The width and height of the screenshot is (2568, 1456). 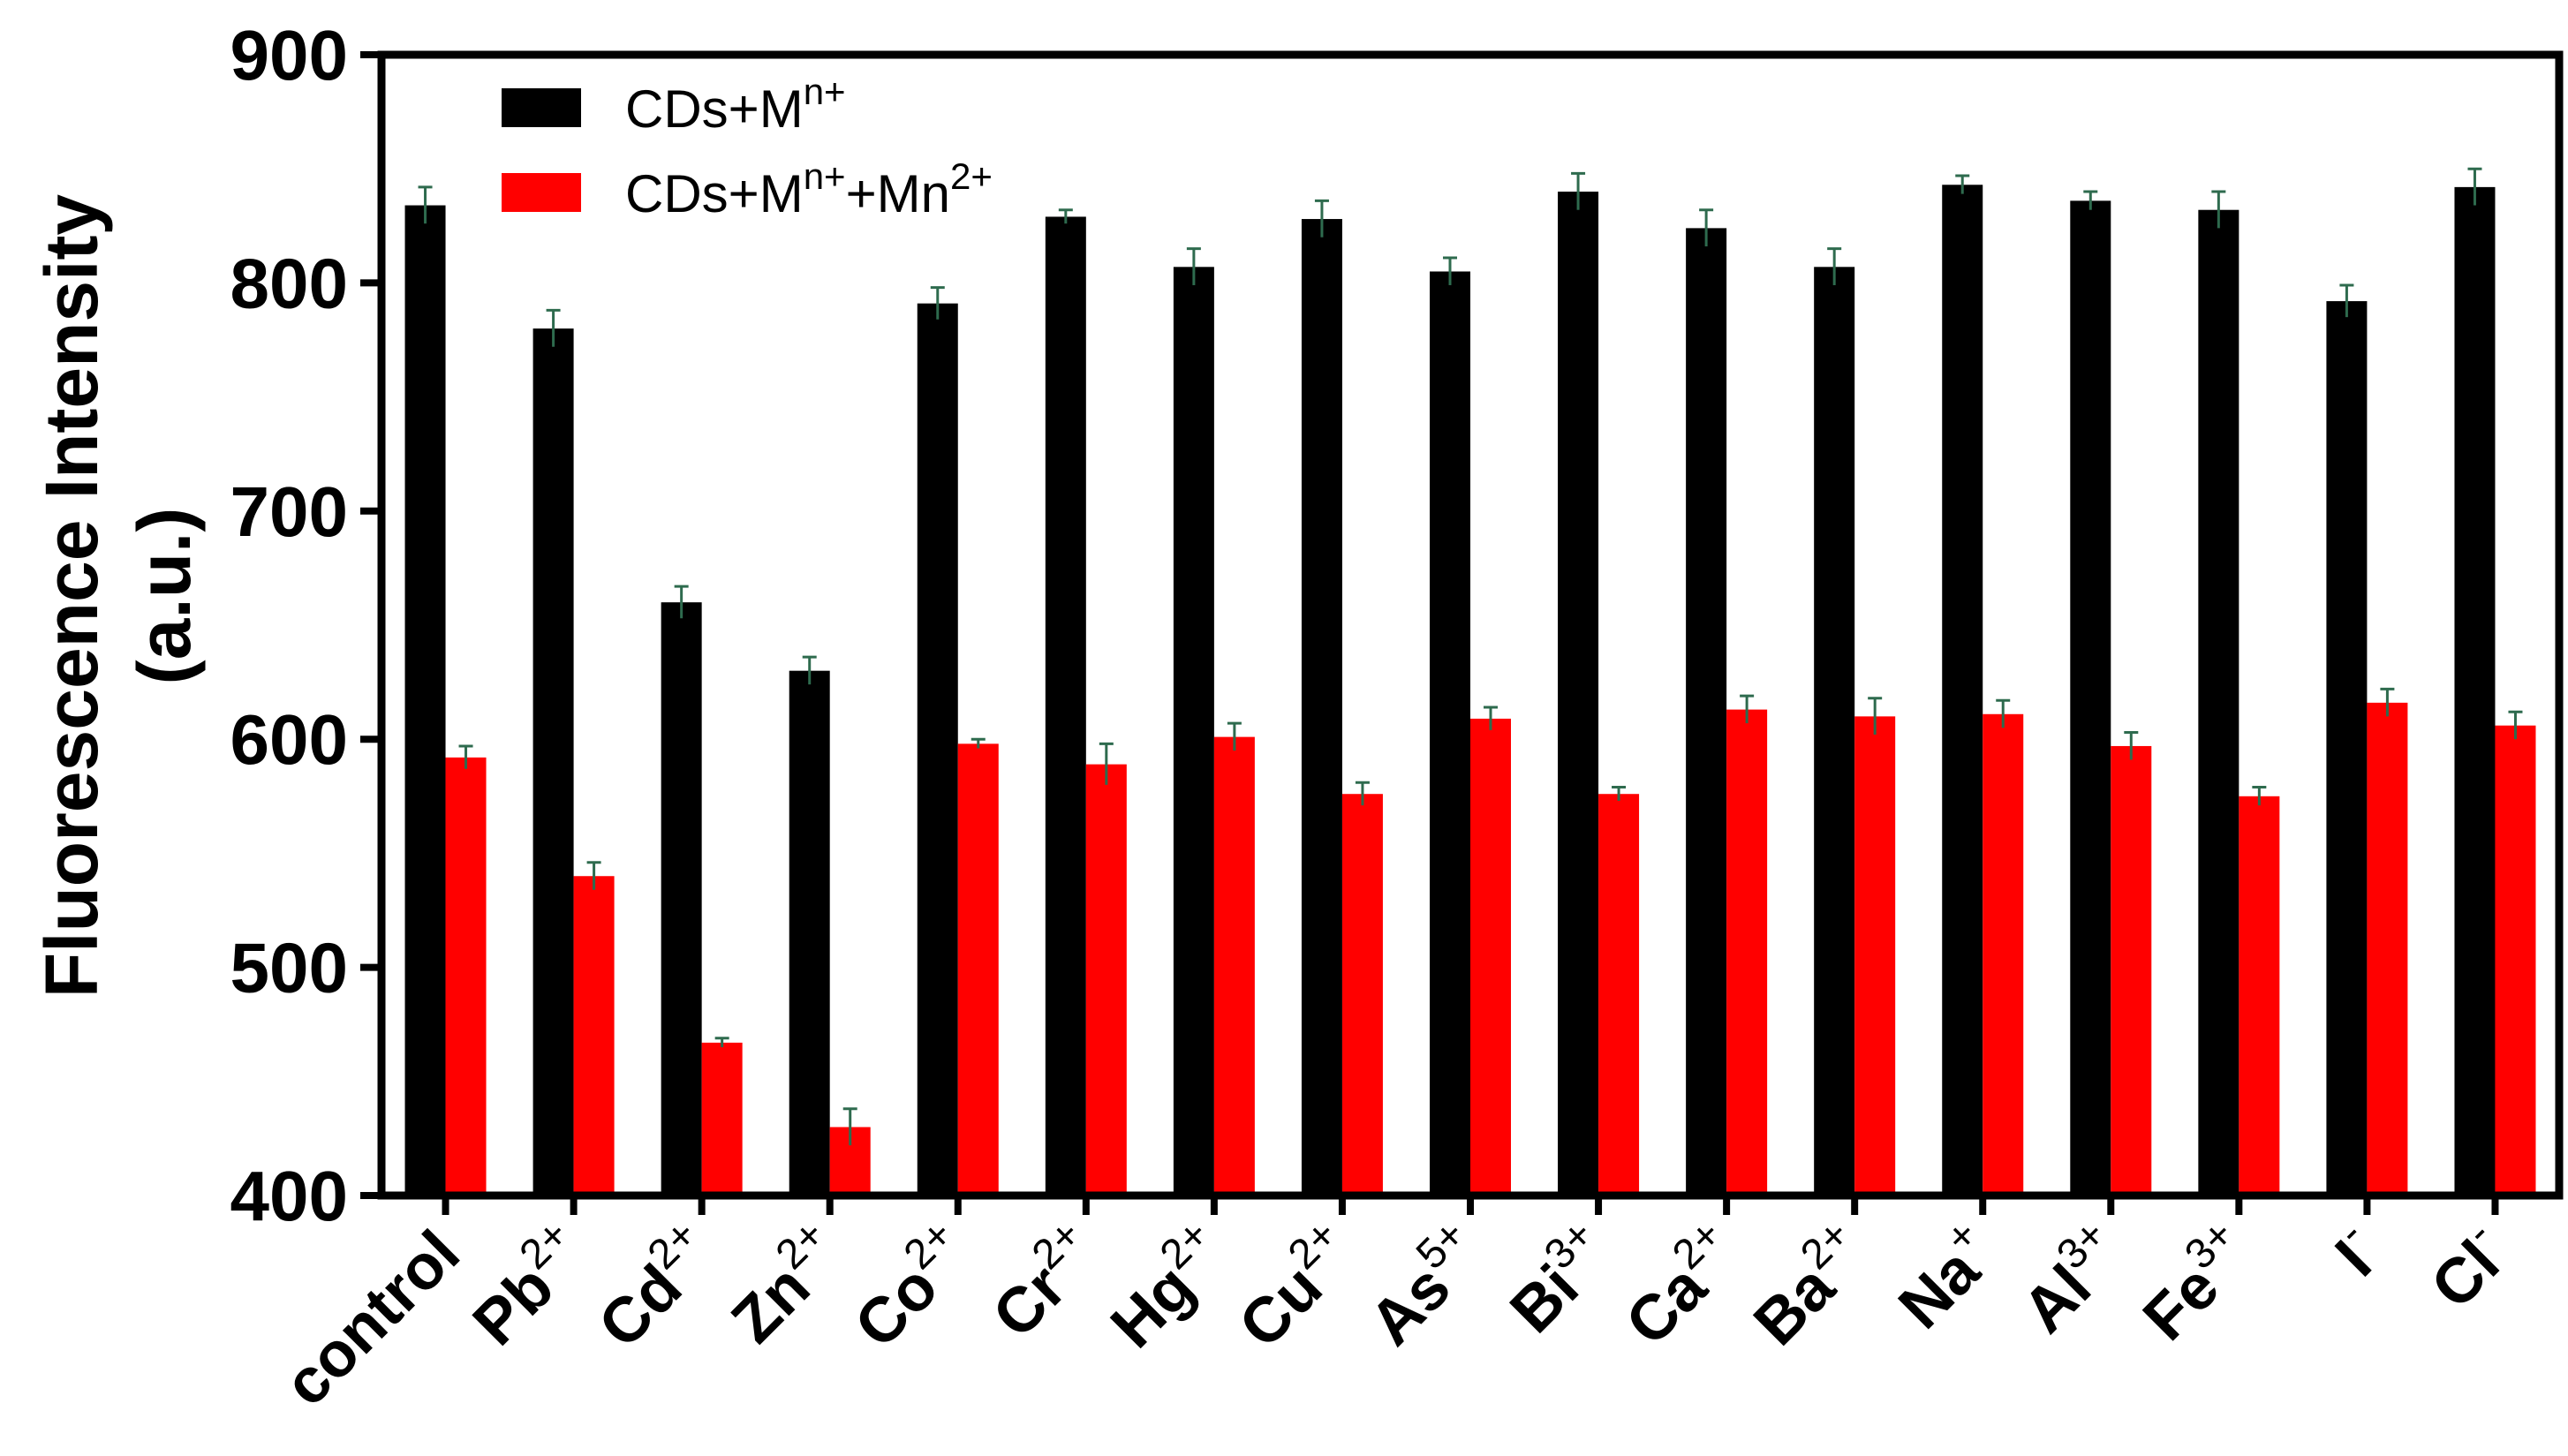 What do you see at coordinates (735, 105) in the screenshot?
I see `legend-label-1: CDs+Mn+` at bounding box center [735, 105].